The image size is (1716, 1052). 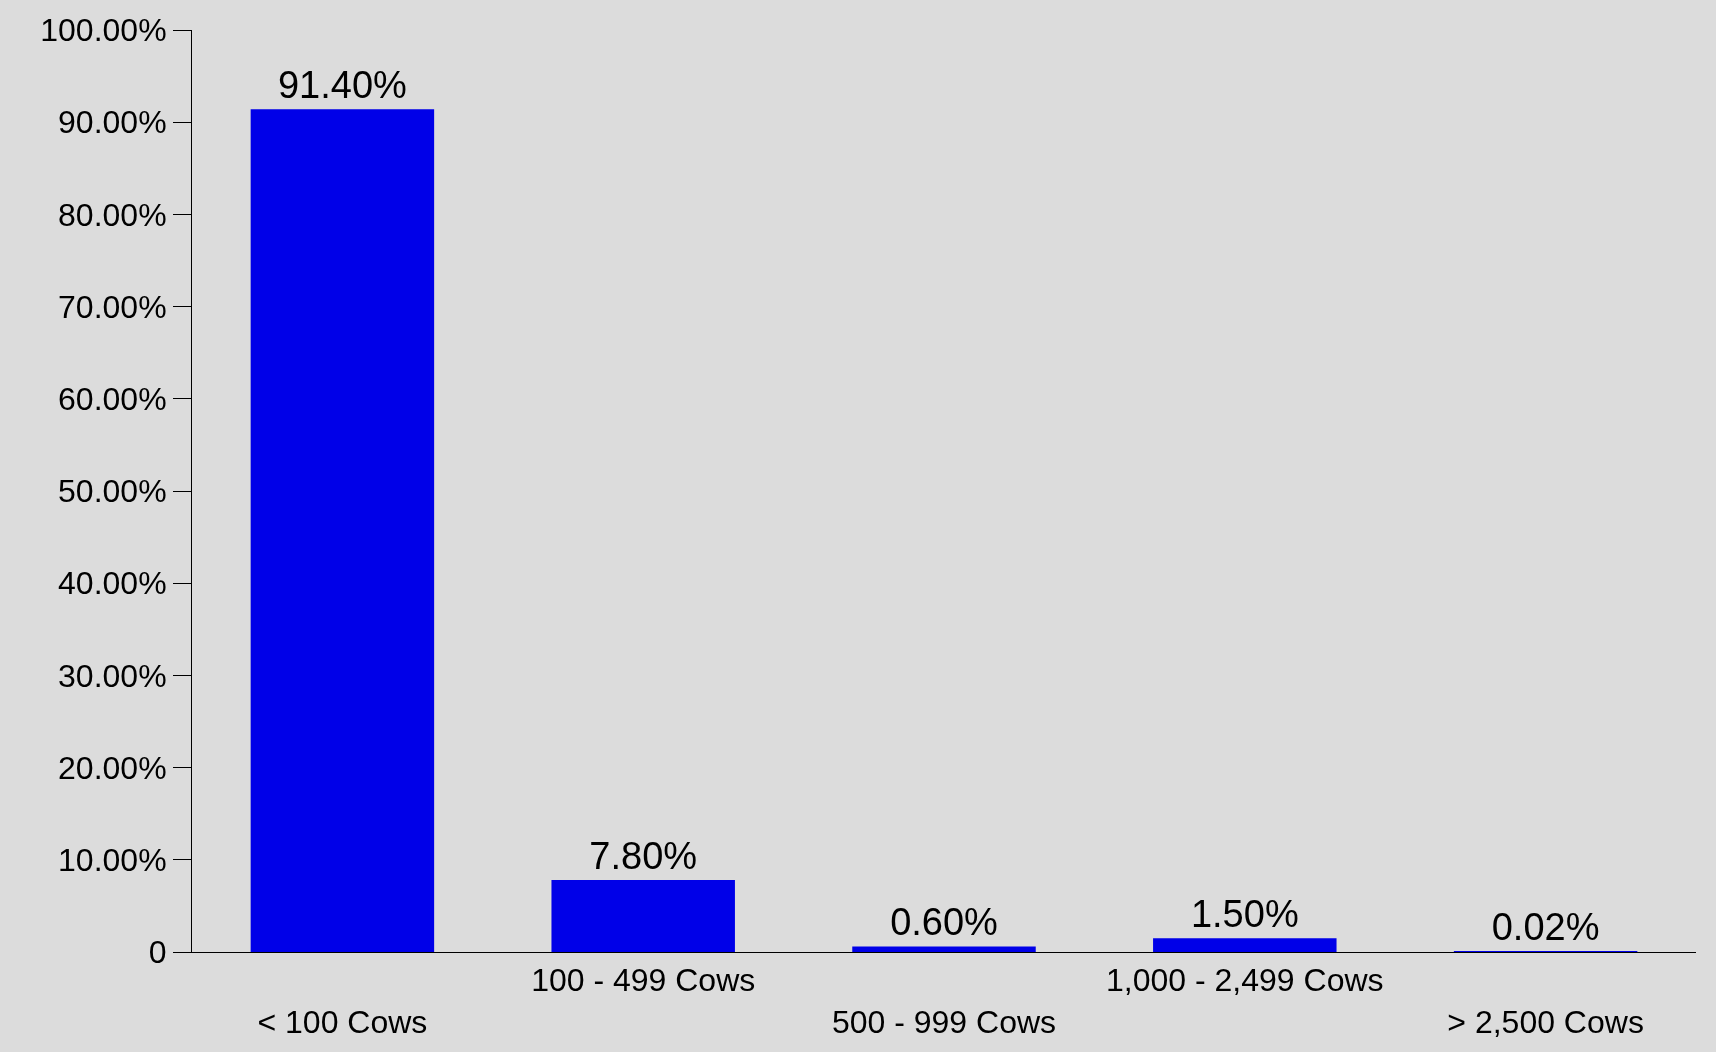 What do you see at coordinates (112, 767) in the screenshot?
I see `y-tick-label: 20.00%` at bounding box center [112, 767].